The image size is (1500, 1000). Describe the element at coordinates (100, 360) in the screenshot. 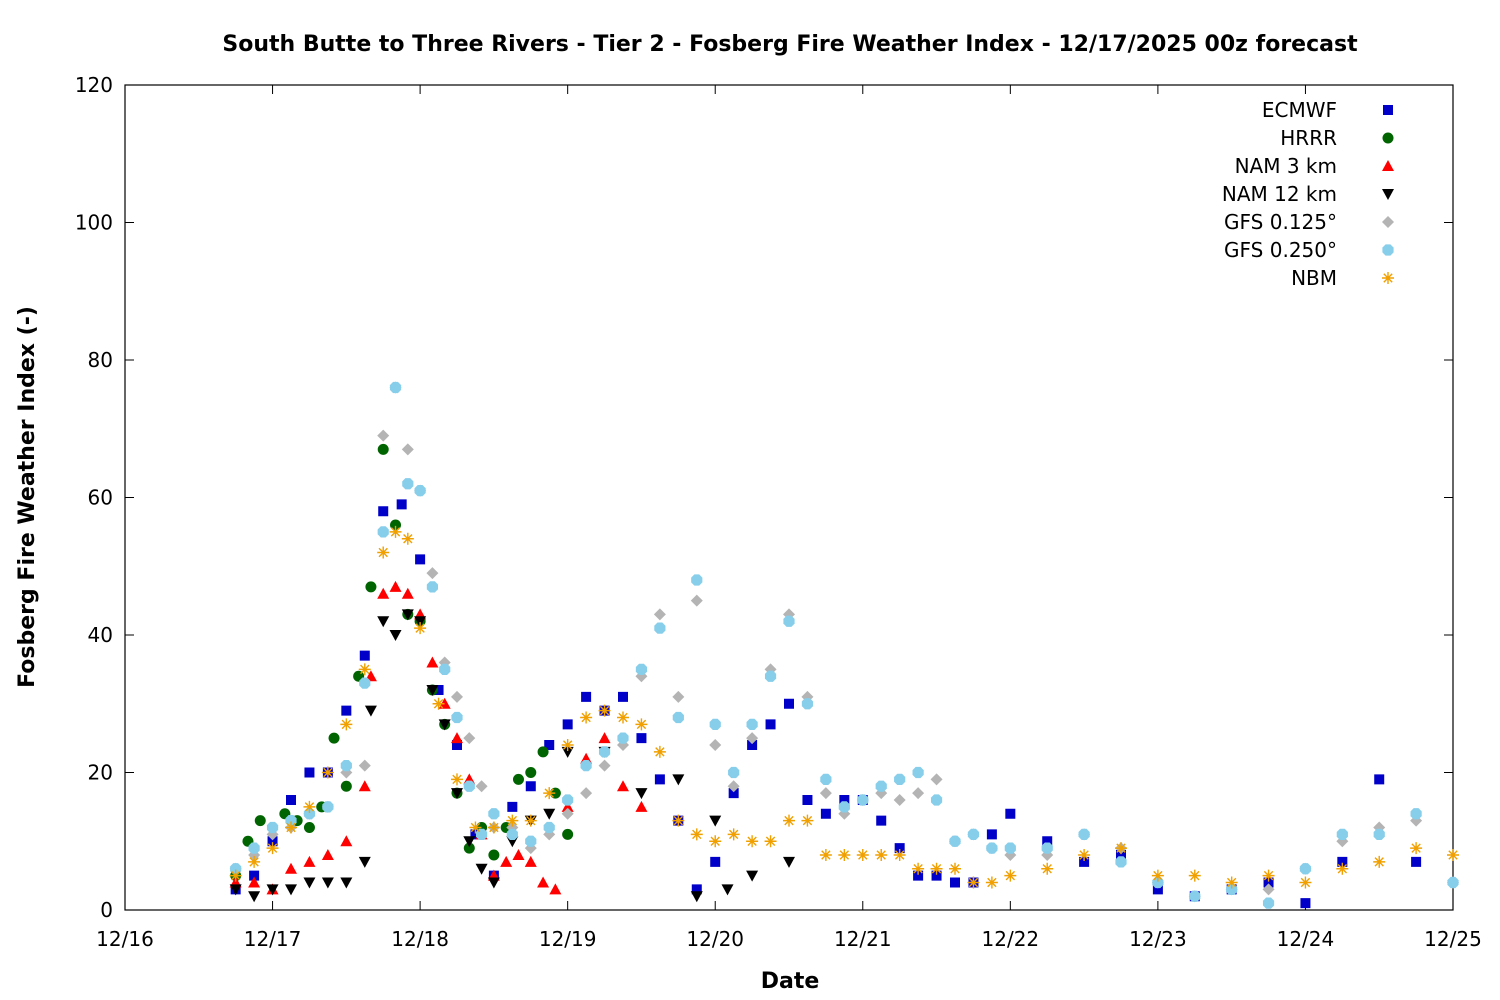

I see `y-tick-label: 80` at that location.